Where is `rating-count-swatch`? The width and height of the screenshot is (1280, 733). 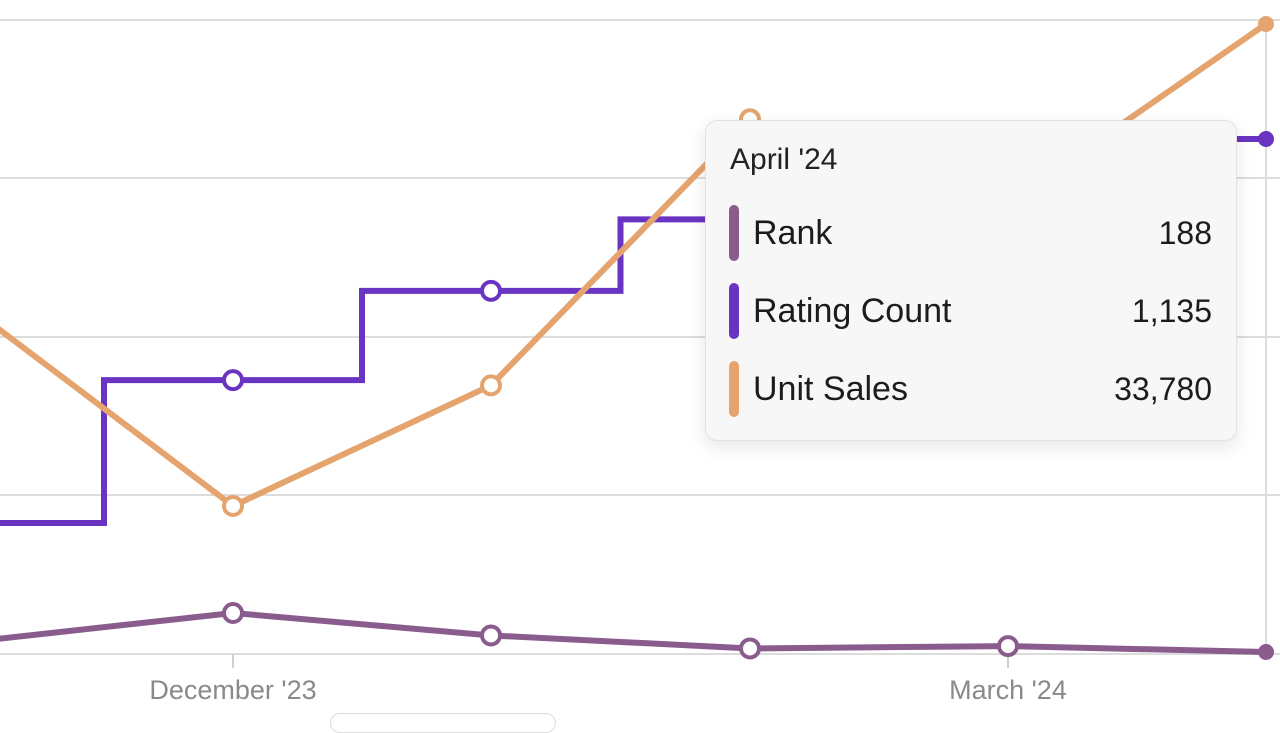 rating-count-swatch is located at coordinates (734, 311).